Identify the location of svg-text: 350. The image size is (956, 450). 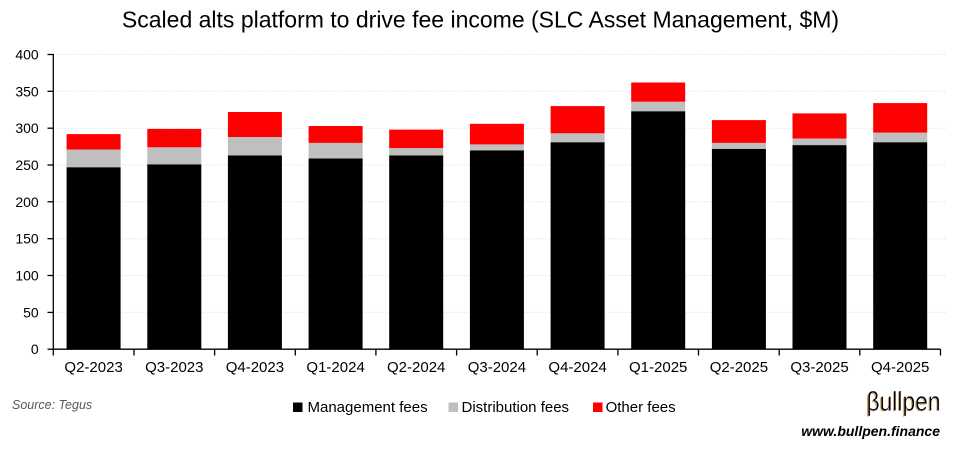
(27, 91).